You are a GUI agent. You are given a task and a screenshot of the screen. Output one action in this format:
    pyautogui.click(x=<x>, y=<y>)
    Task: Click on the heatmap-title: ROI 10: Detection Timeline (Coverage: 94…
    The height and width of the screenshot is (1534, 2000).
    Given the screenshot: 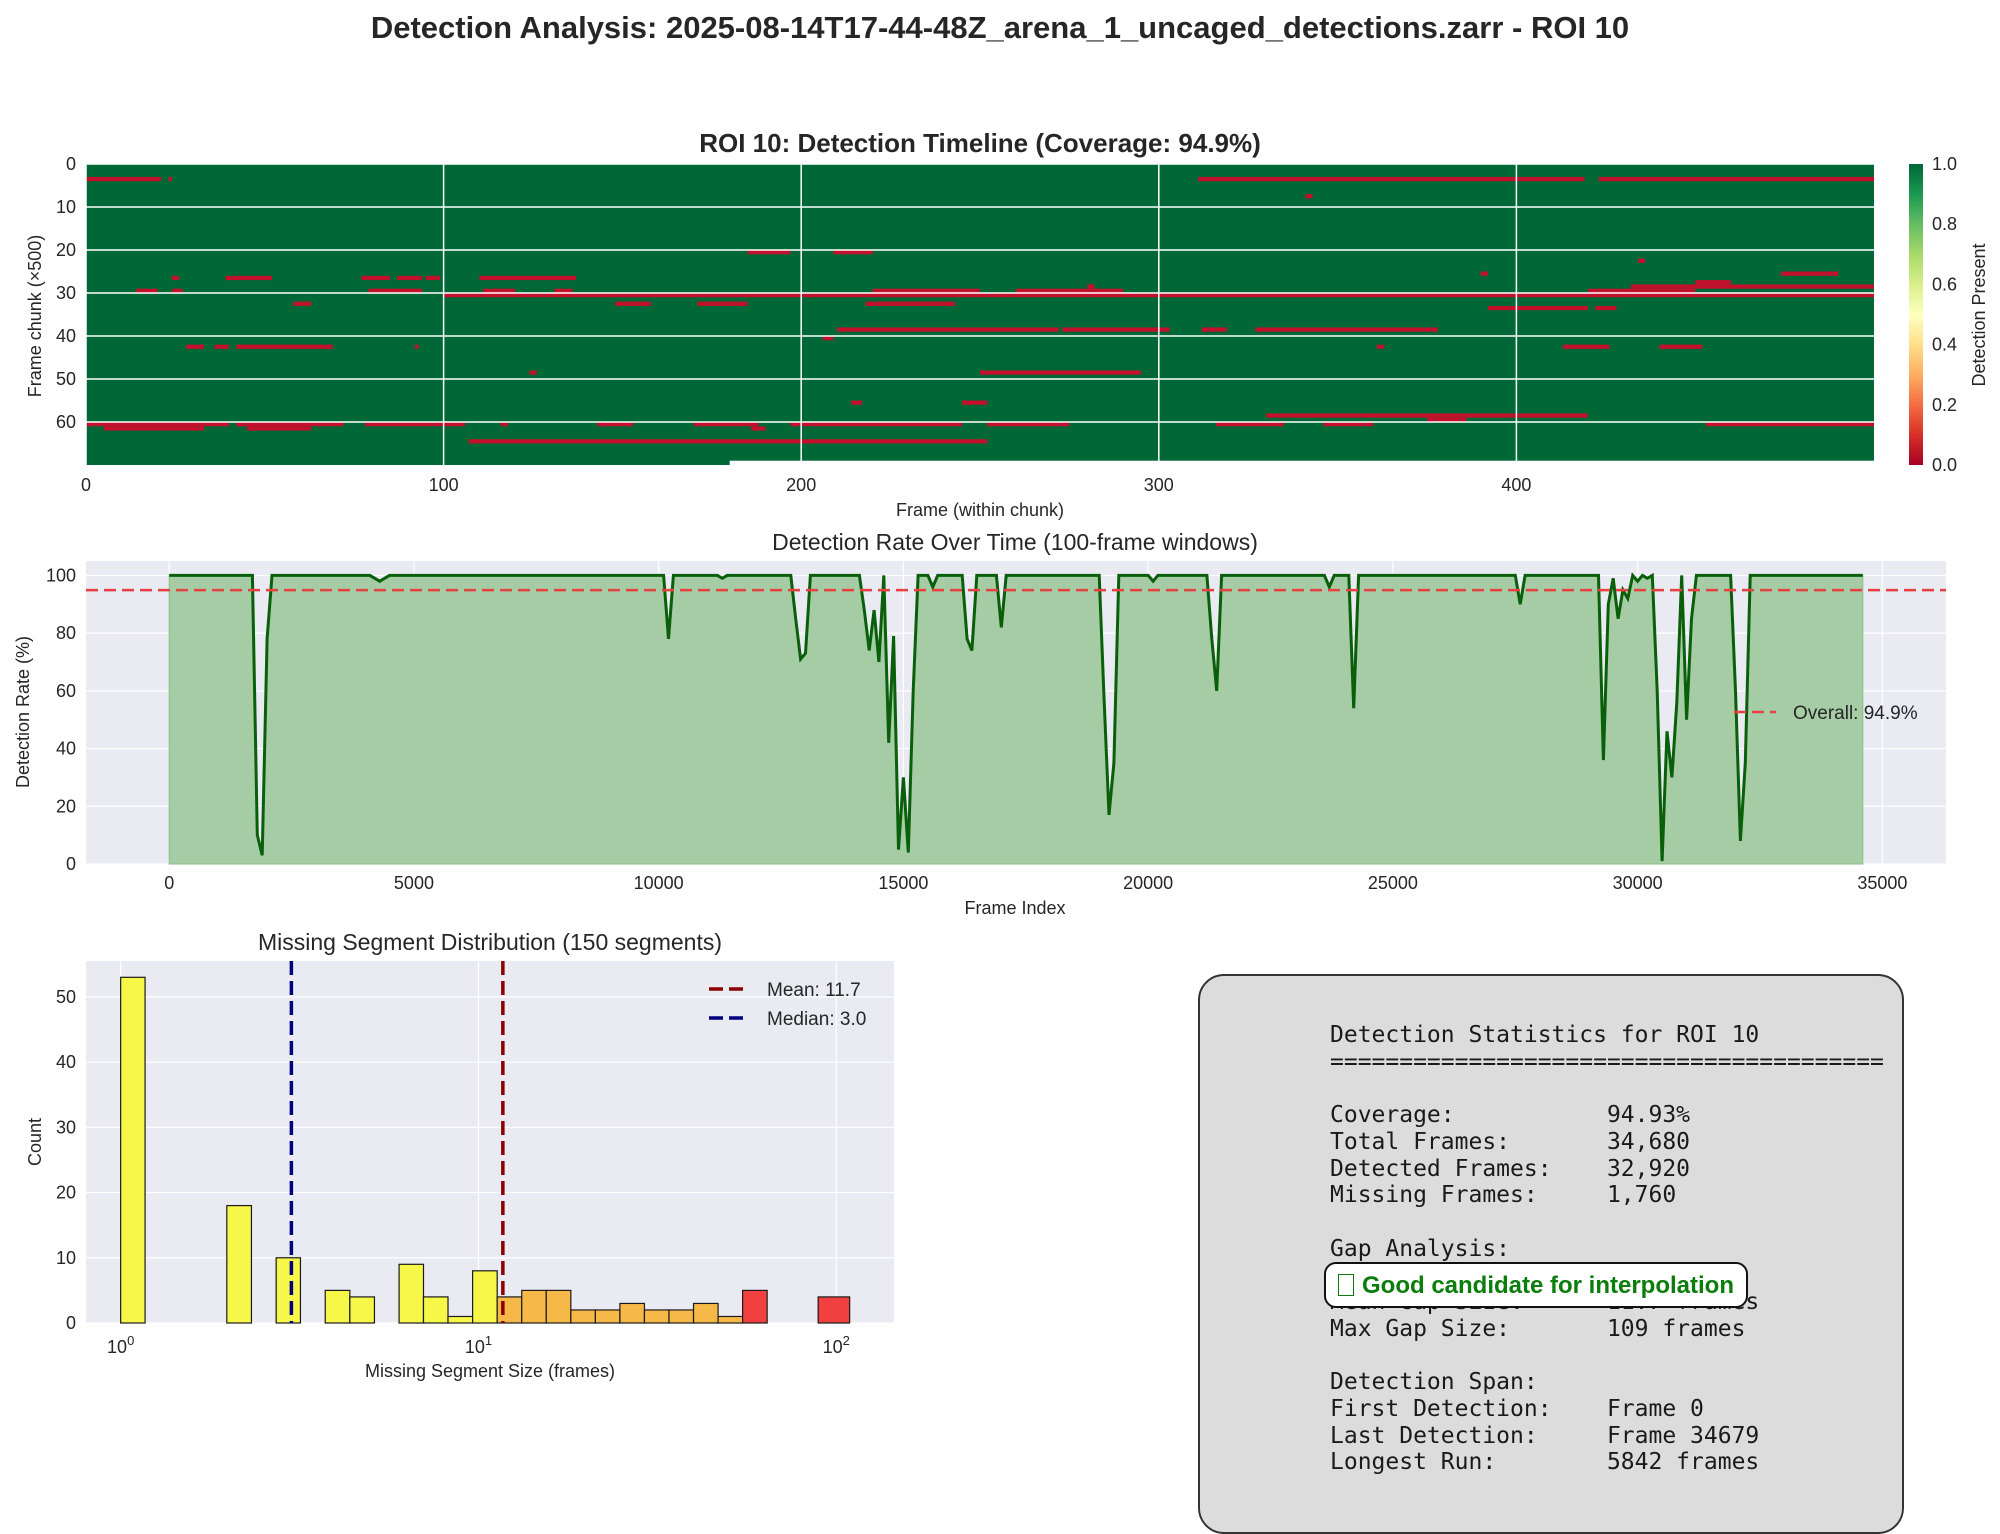 What is the action you would take?
    pyautogui.click(x=980, y=143)
    